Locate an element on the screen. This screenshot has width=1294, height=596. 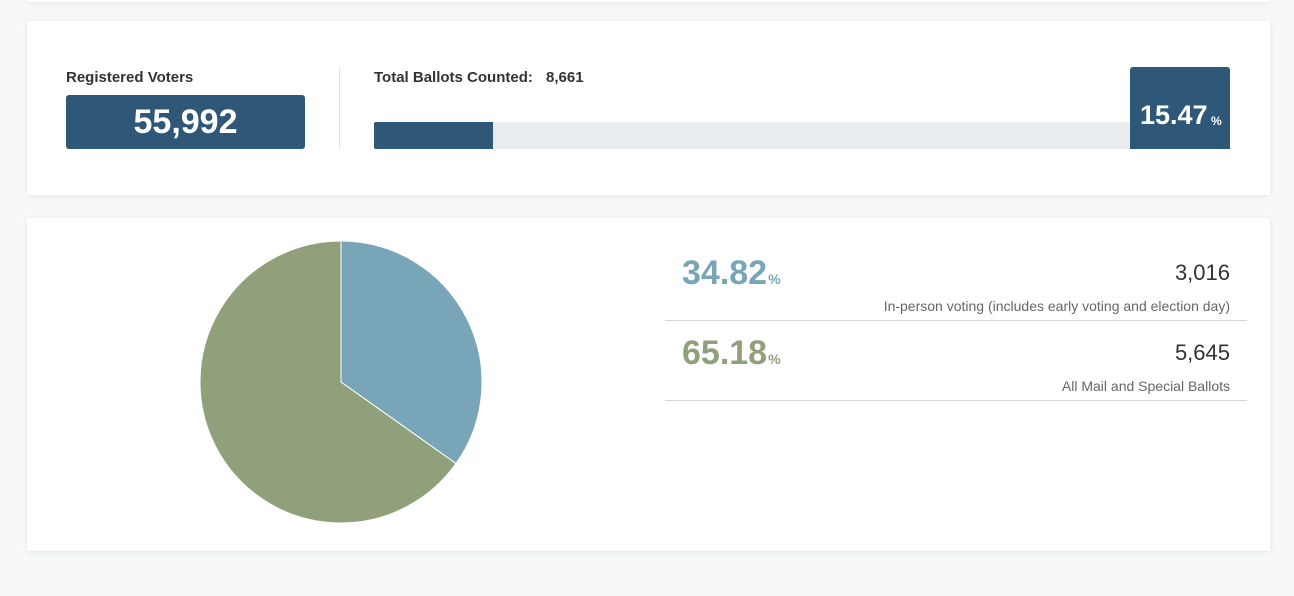
in-person-count: 3,016 is located at coordinates (1202, 272).